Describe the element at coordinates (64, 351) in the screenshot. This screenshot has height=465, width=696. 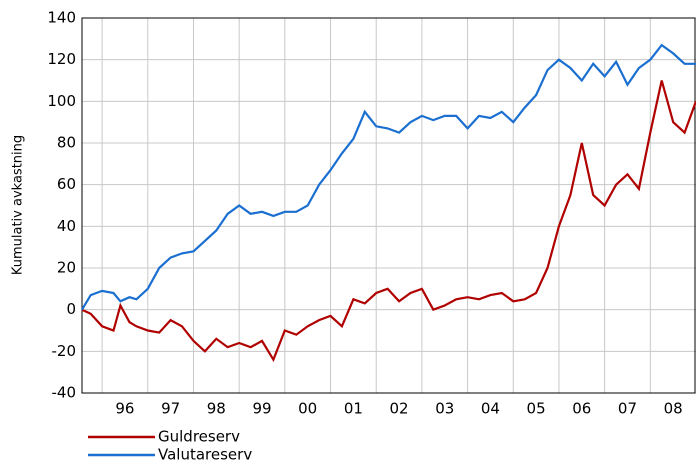
I see `y-tick-label: -20` at that location.